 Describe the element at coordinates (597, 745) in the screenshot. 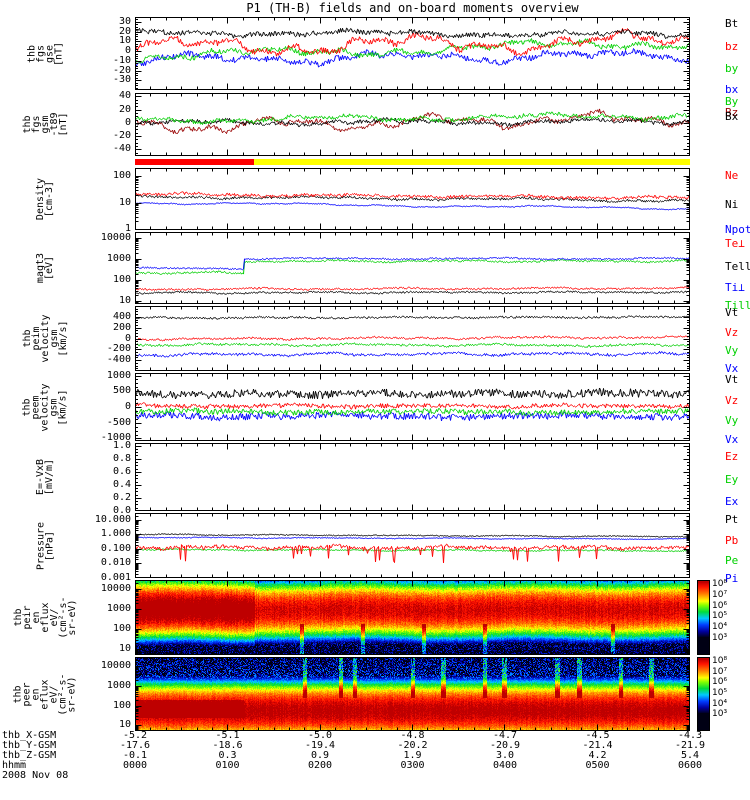

I see `coord-value-thb_Y-GSM-5: -21.4` at that location.